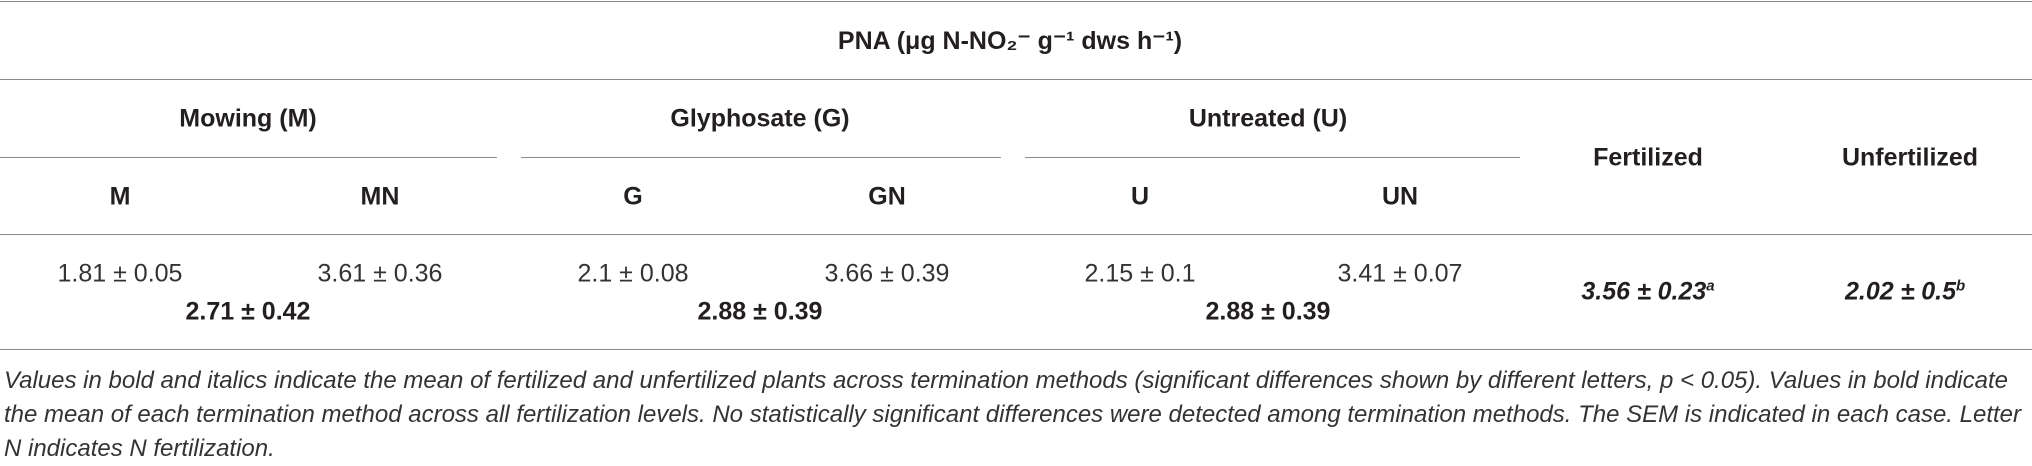  Describe the element at coordinates (380, 273) in the screenshot. I see `cell-value: 3.61 ± 0.36` at that location.